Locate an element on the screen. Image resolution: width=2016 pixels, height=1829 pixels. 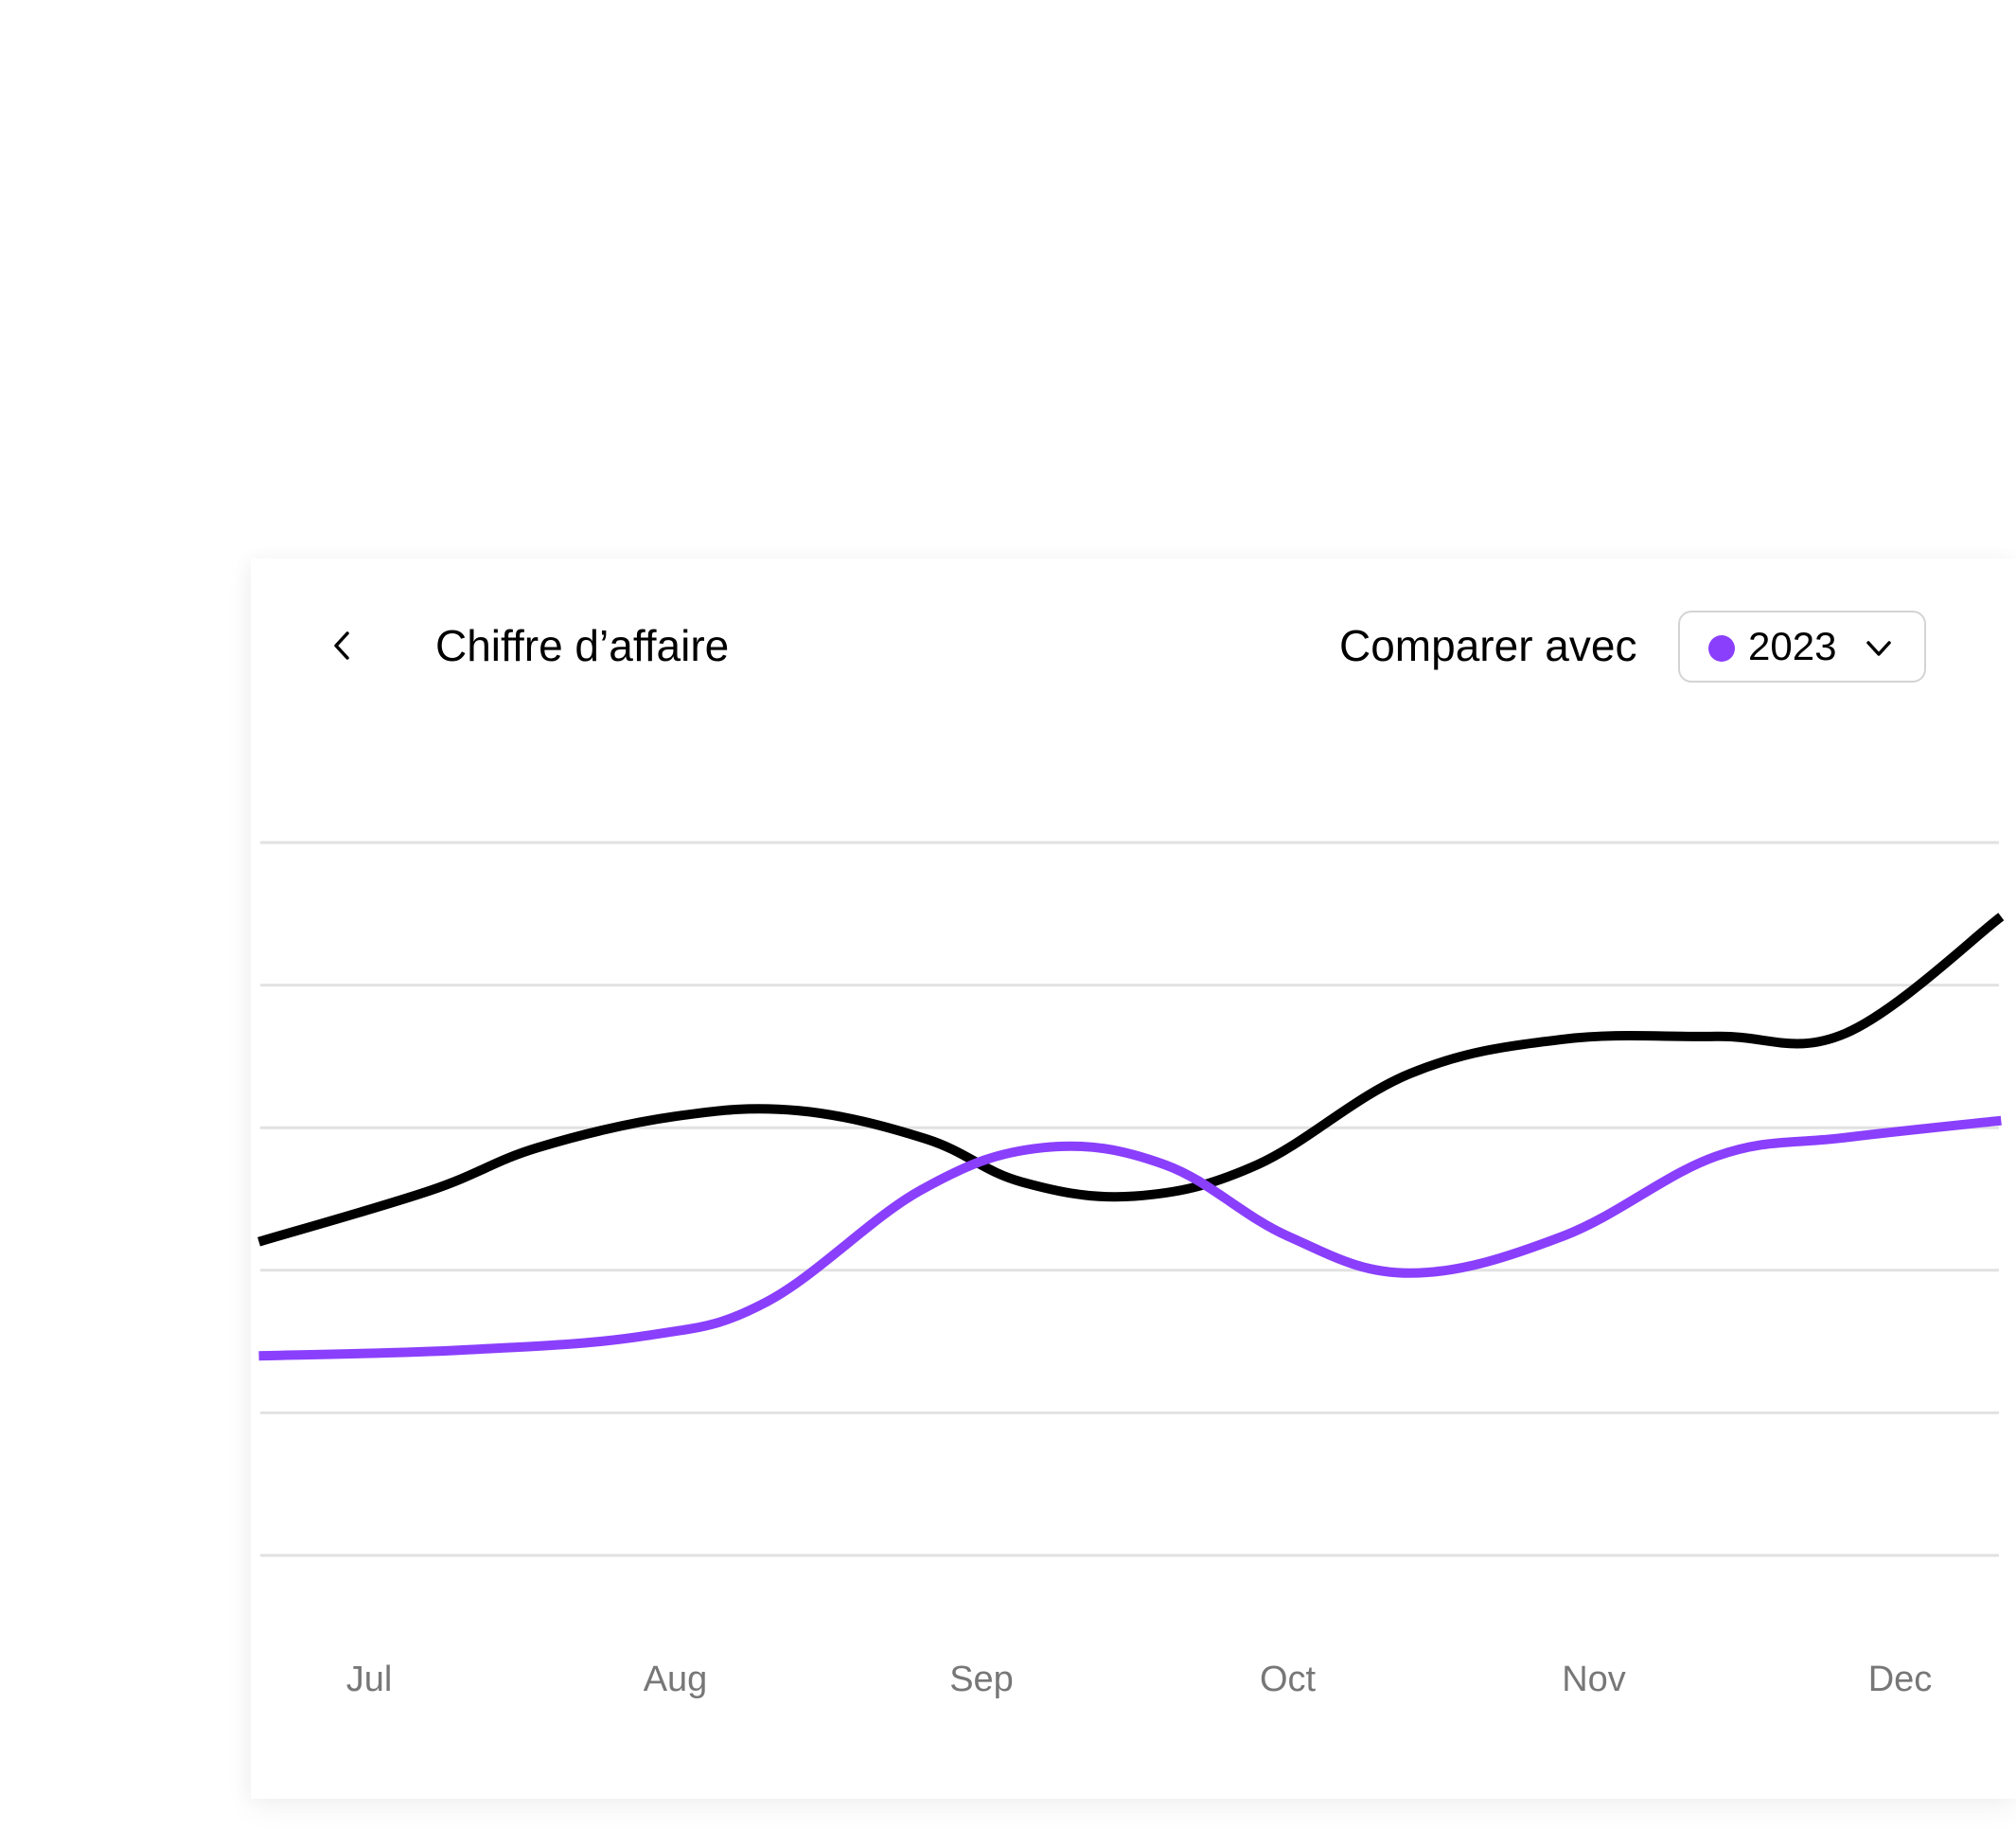
compare-label: Comparer avec is located at coordinates (1488, 645).